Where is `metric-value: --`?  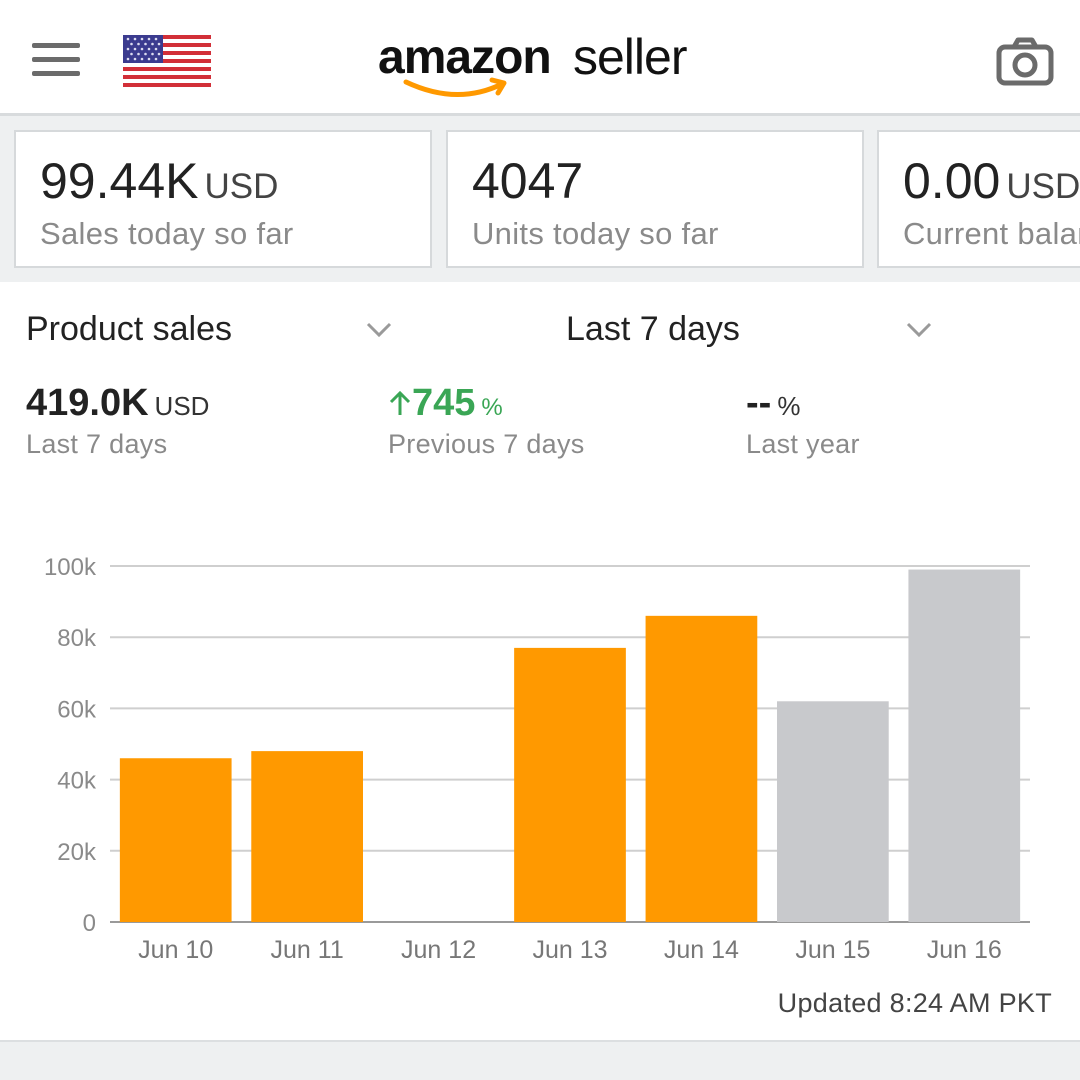
metric-value: -- is located at coordinates (759, 403).